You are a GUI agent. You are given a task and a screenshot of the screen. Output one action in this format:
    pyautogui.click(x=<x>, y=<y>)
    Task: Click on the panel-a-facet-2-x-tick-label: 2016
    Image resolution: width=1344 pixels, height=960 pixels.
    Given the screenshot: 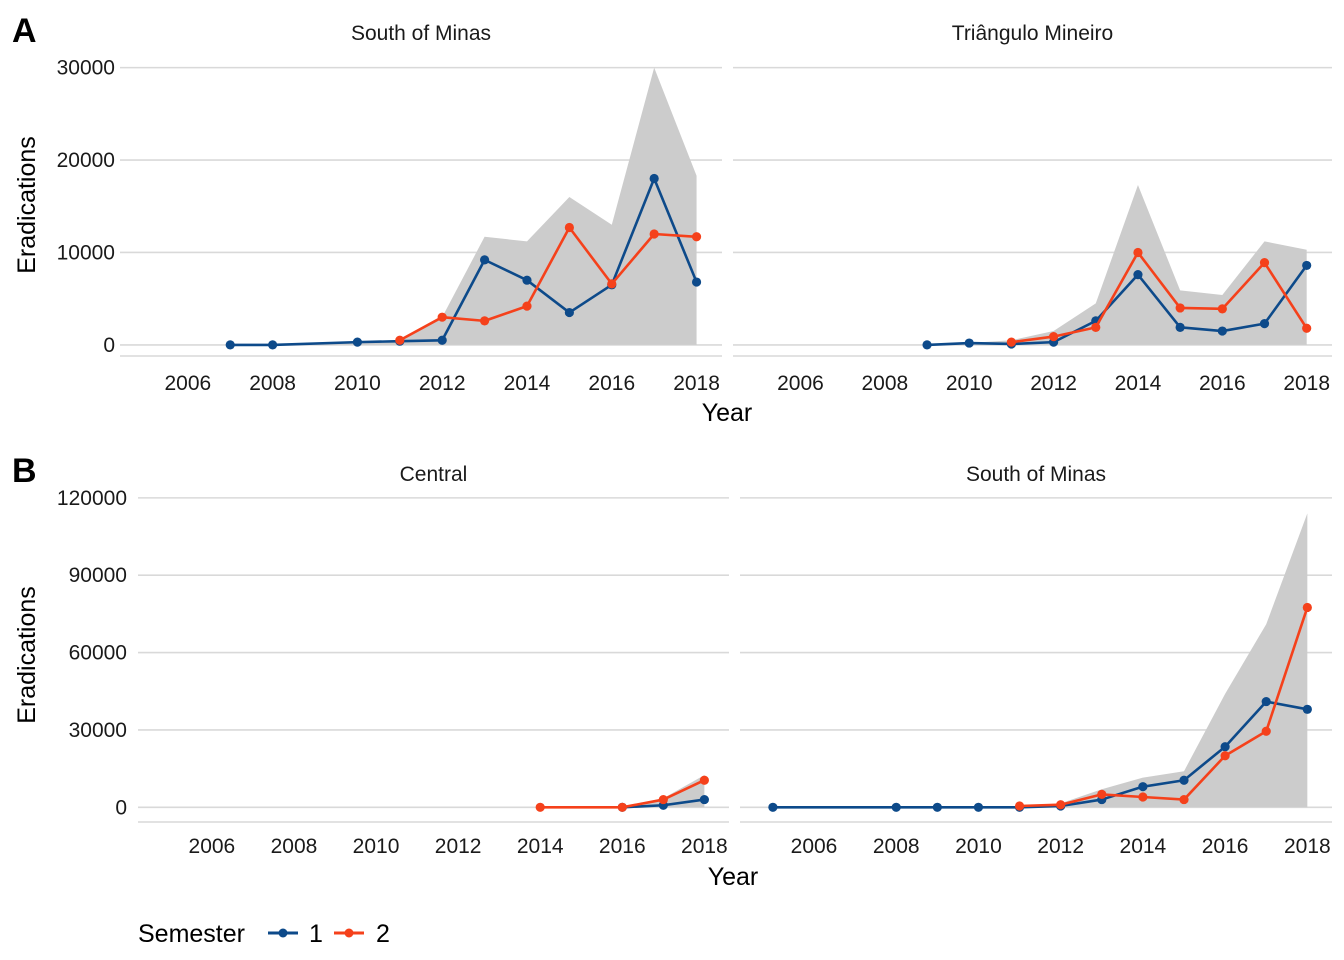 What is the action you would take?
    pyautogui.click(x=1222, y=383)
    